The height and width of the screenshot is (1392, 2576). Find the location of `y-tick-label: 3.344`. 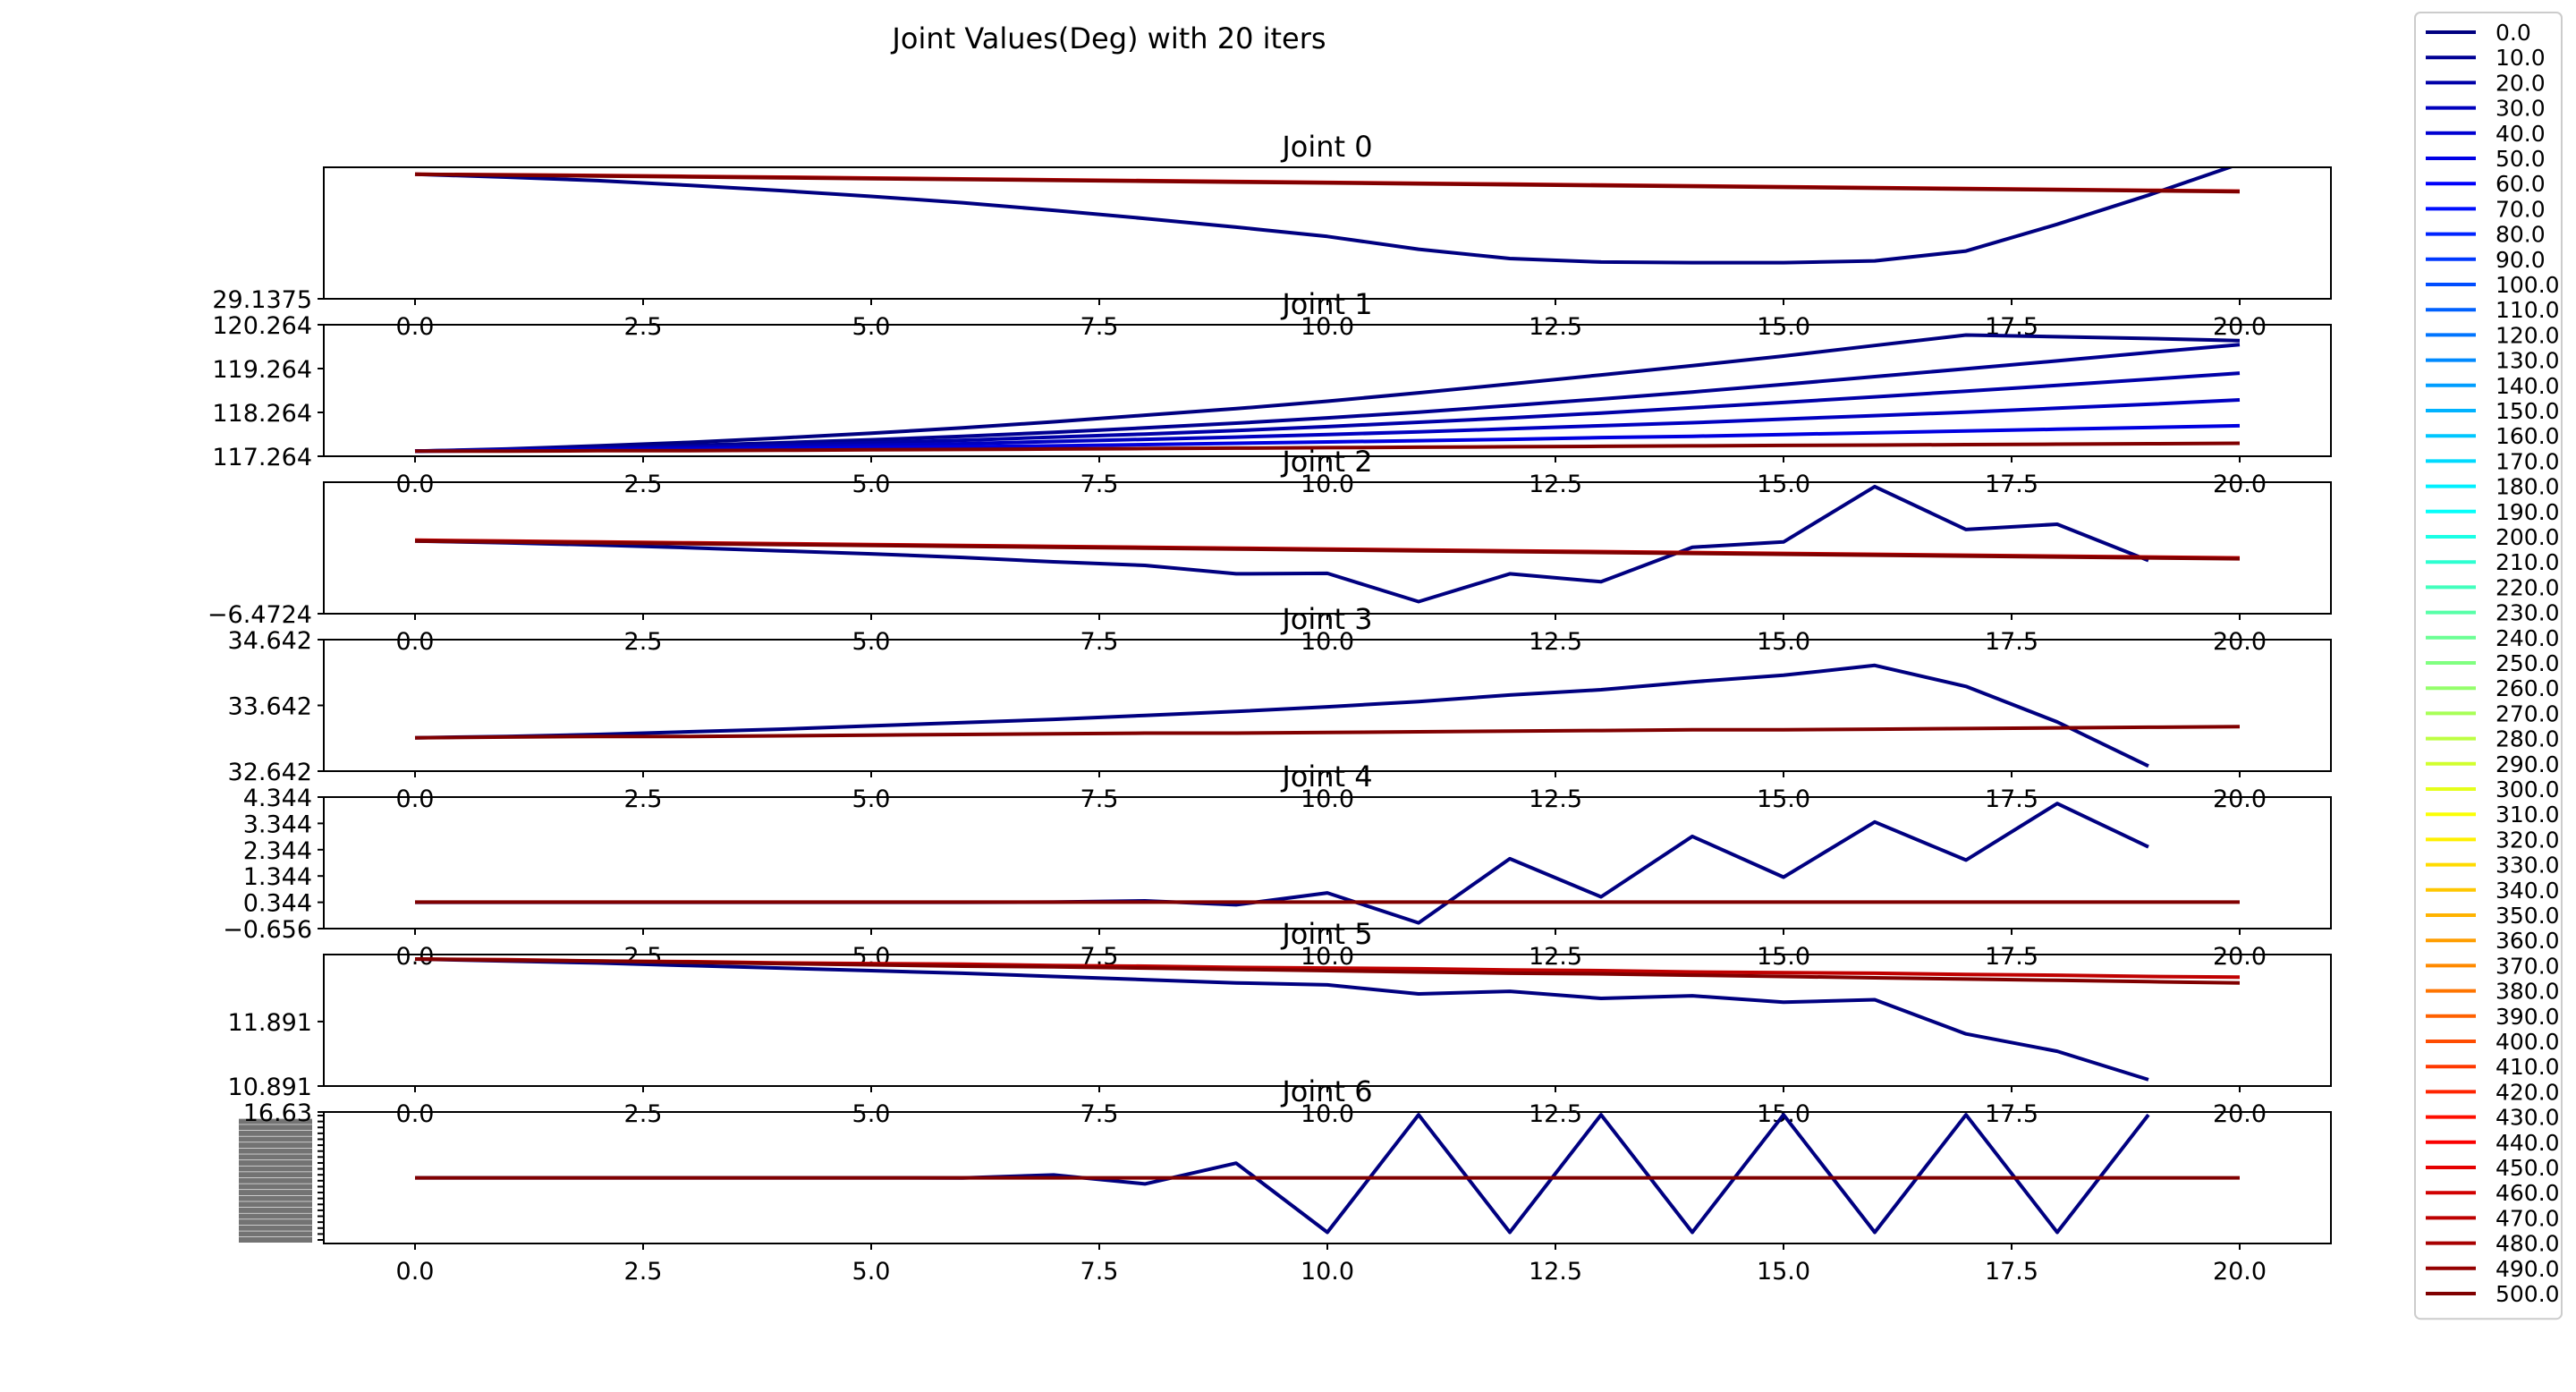

y-tick-label: 3.344 is located at coordinates (277, 824).